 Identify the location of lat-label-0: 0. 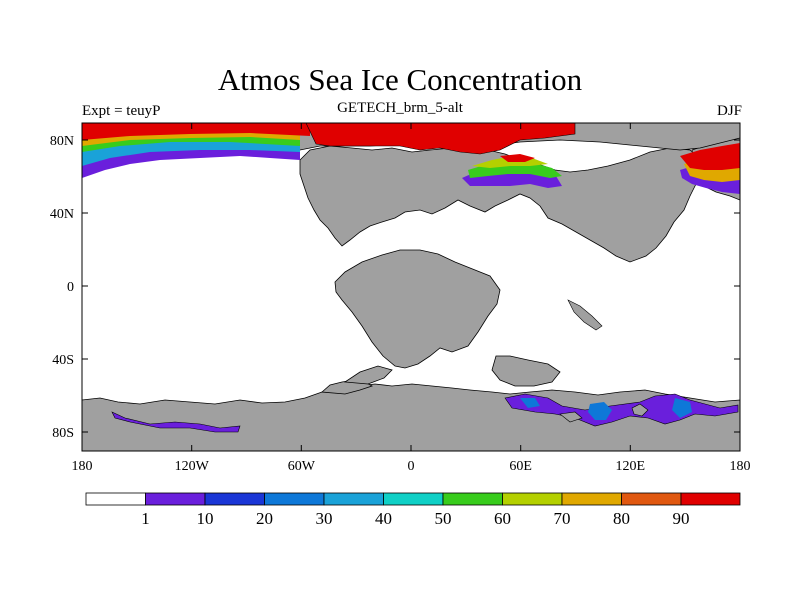
(70, 287).